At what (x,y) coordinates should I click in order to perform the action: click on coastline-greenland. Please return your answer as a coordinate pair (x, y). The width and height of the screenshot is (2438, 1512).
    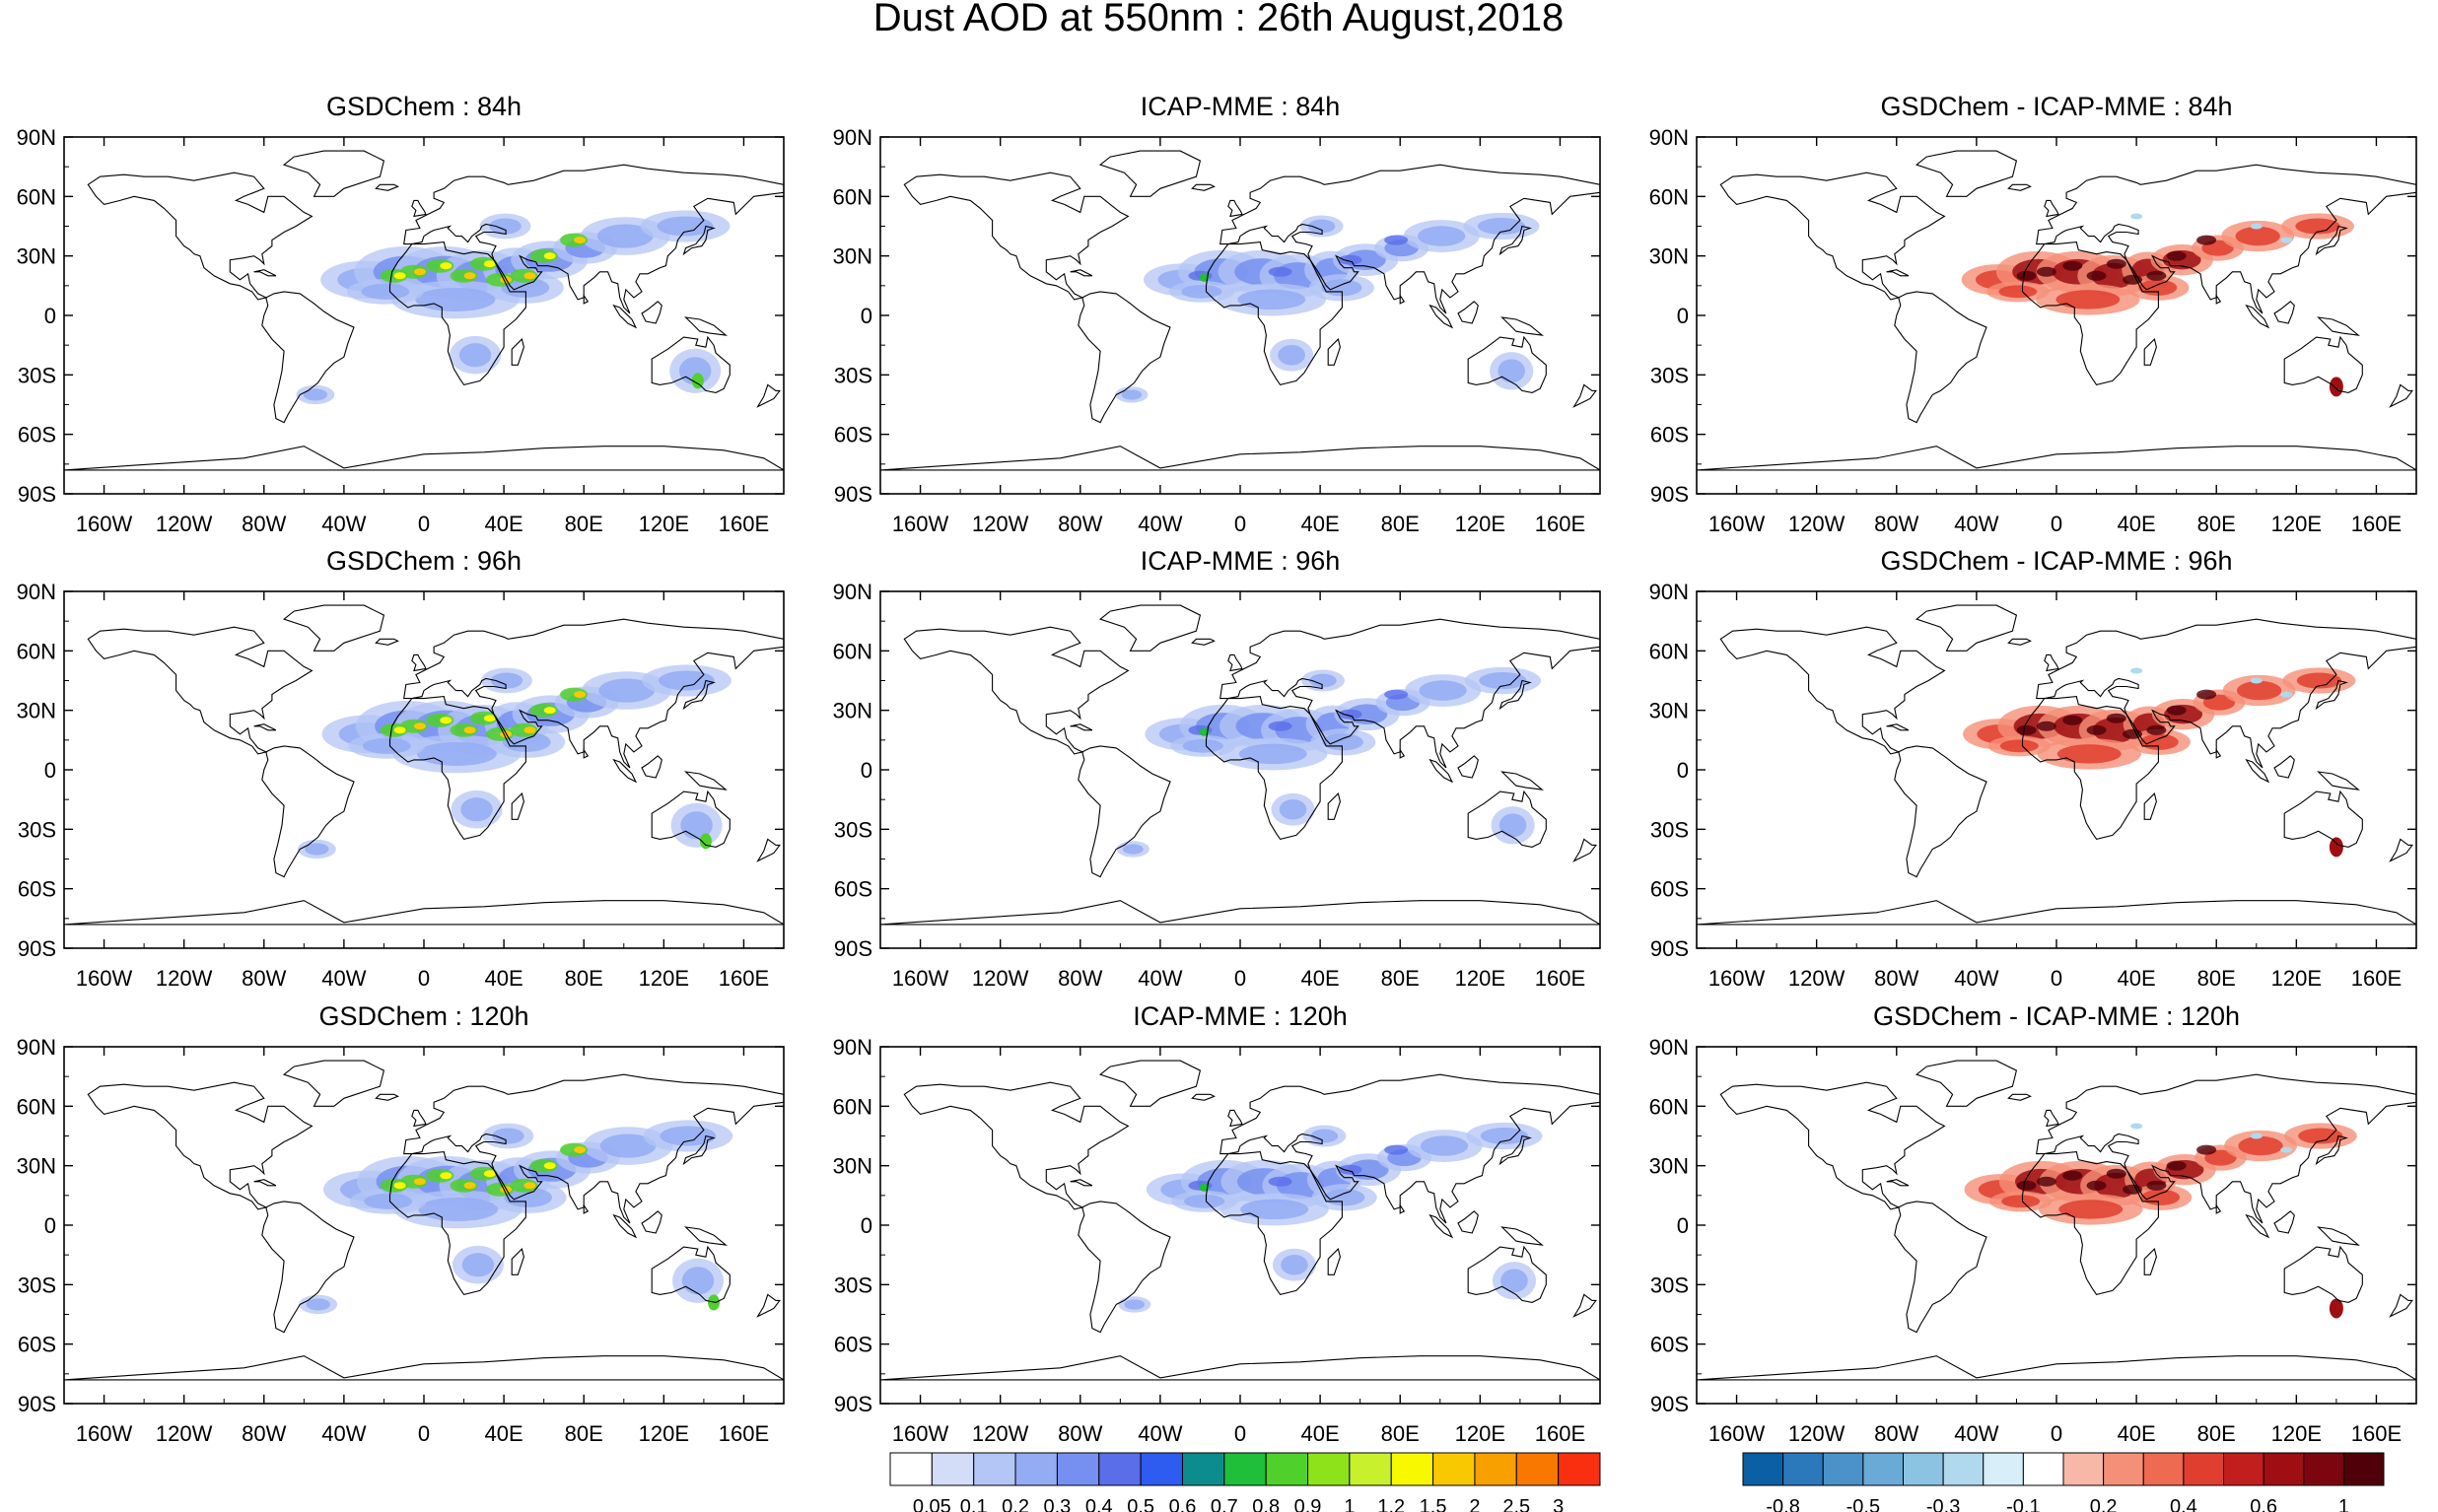
    Looking at the image, I should click on (333, 628).